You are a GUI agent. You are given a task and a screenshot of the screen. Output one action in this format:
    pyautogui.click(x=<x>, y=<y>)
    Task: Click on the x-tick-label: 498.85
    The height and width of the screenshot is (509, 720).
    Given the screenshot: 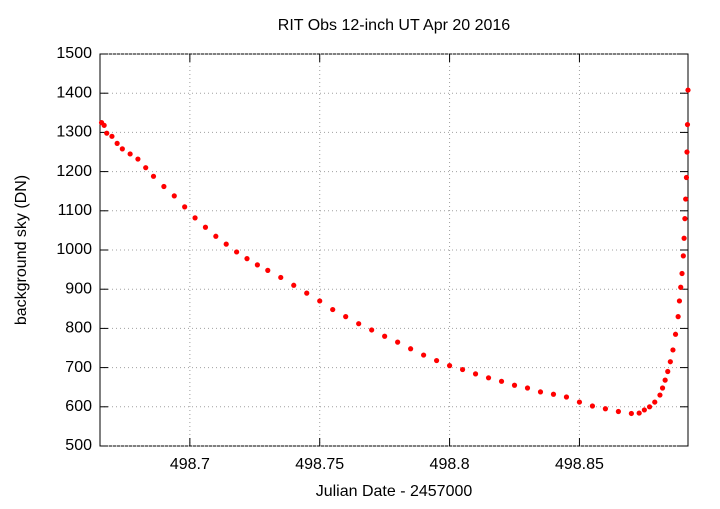 What is the action you would take?
    pyautogui.click(x=579, y=464)
    